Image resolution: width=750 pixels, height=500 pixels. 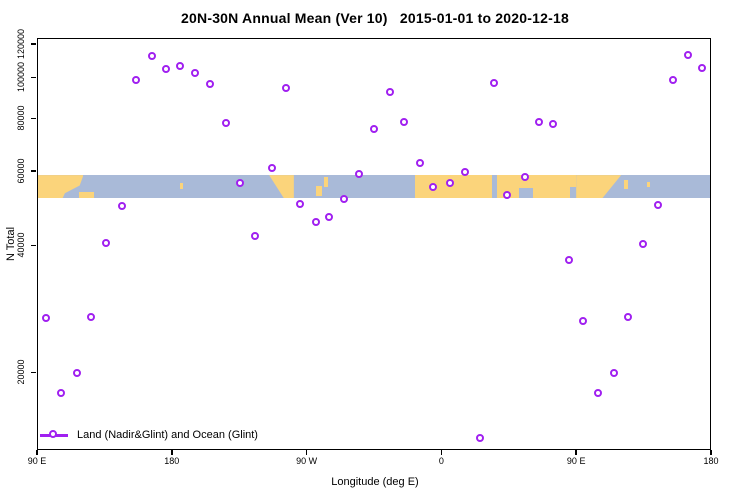 I want to click on legend: Land (Nadir&Glint) and Ocean (Glint), so click(x=149, y=435).